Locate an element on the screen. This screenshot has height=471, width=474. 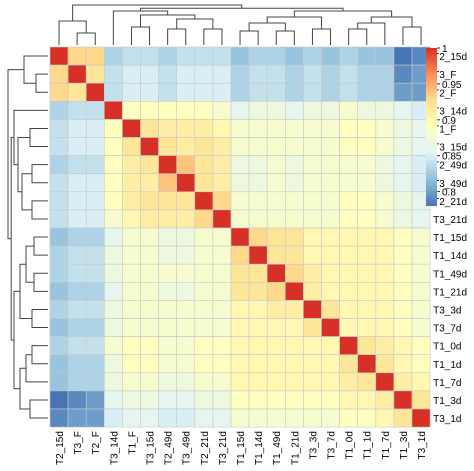
column-label: T3_3d is located at coordinates (313, 445).